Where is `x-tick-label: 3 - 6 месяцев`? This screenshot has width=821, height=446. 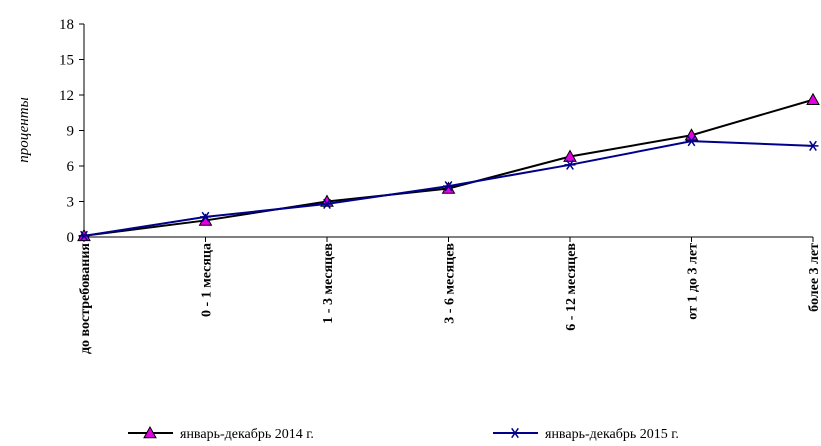
x-tick-label: 3 - 6 месяцев is located at coordinates (450, 283).